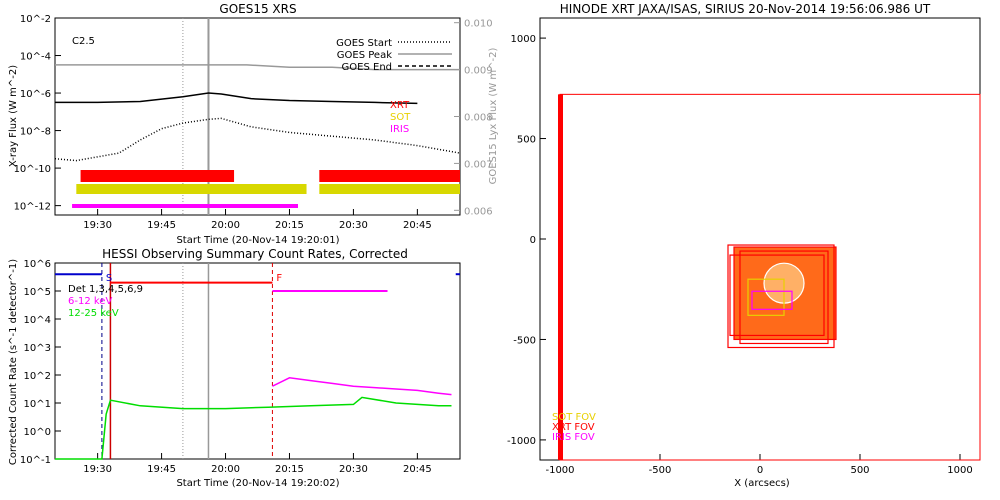  I want to click on goes-annotation: C2.5, so click(83, 41).